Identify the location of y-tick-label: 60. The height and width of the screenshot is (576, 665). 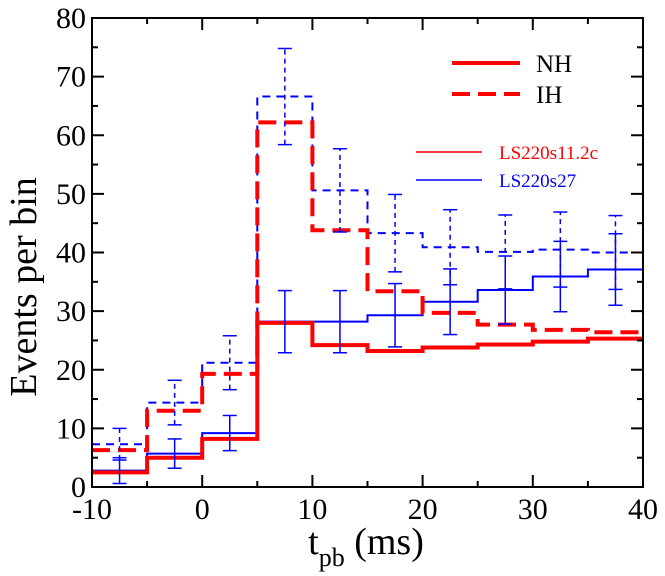
(71, 135).